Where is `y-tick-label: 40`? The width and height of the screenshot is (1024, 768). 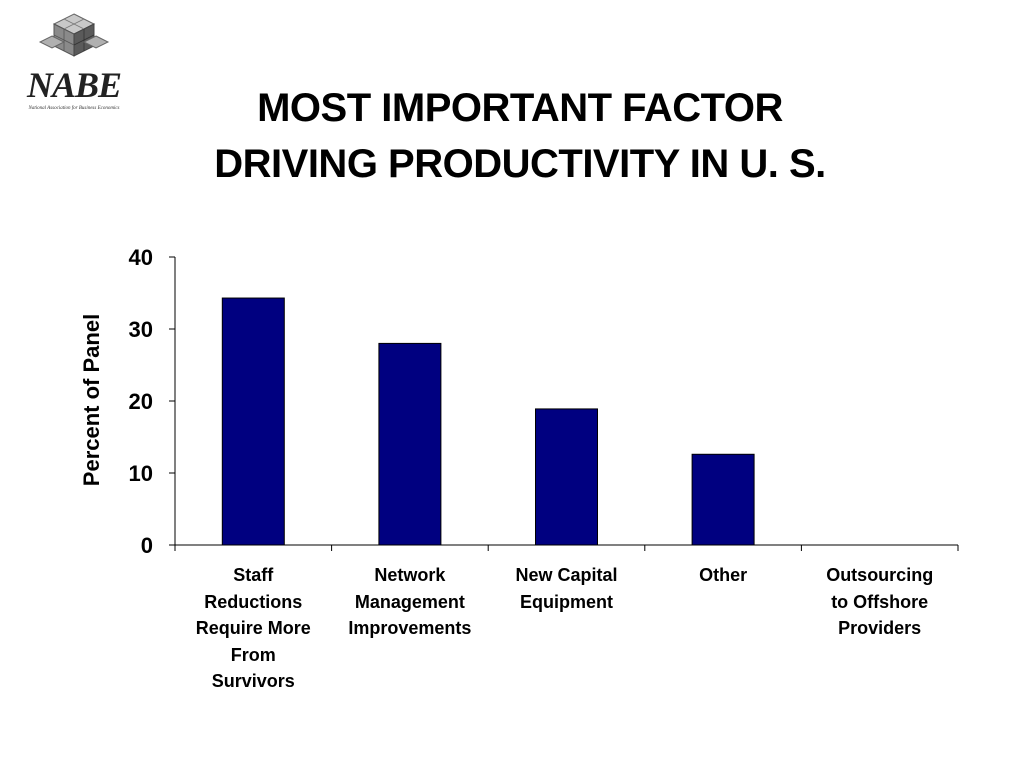 y-tick-label: 40 is located at coordinates (141, 257).